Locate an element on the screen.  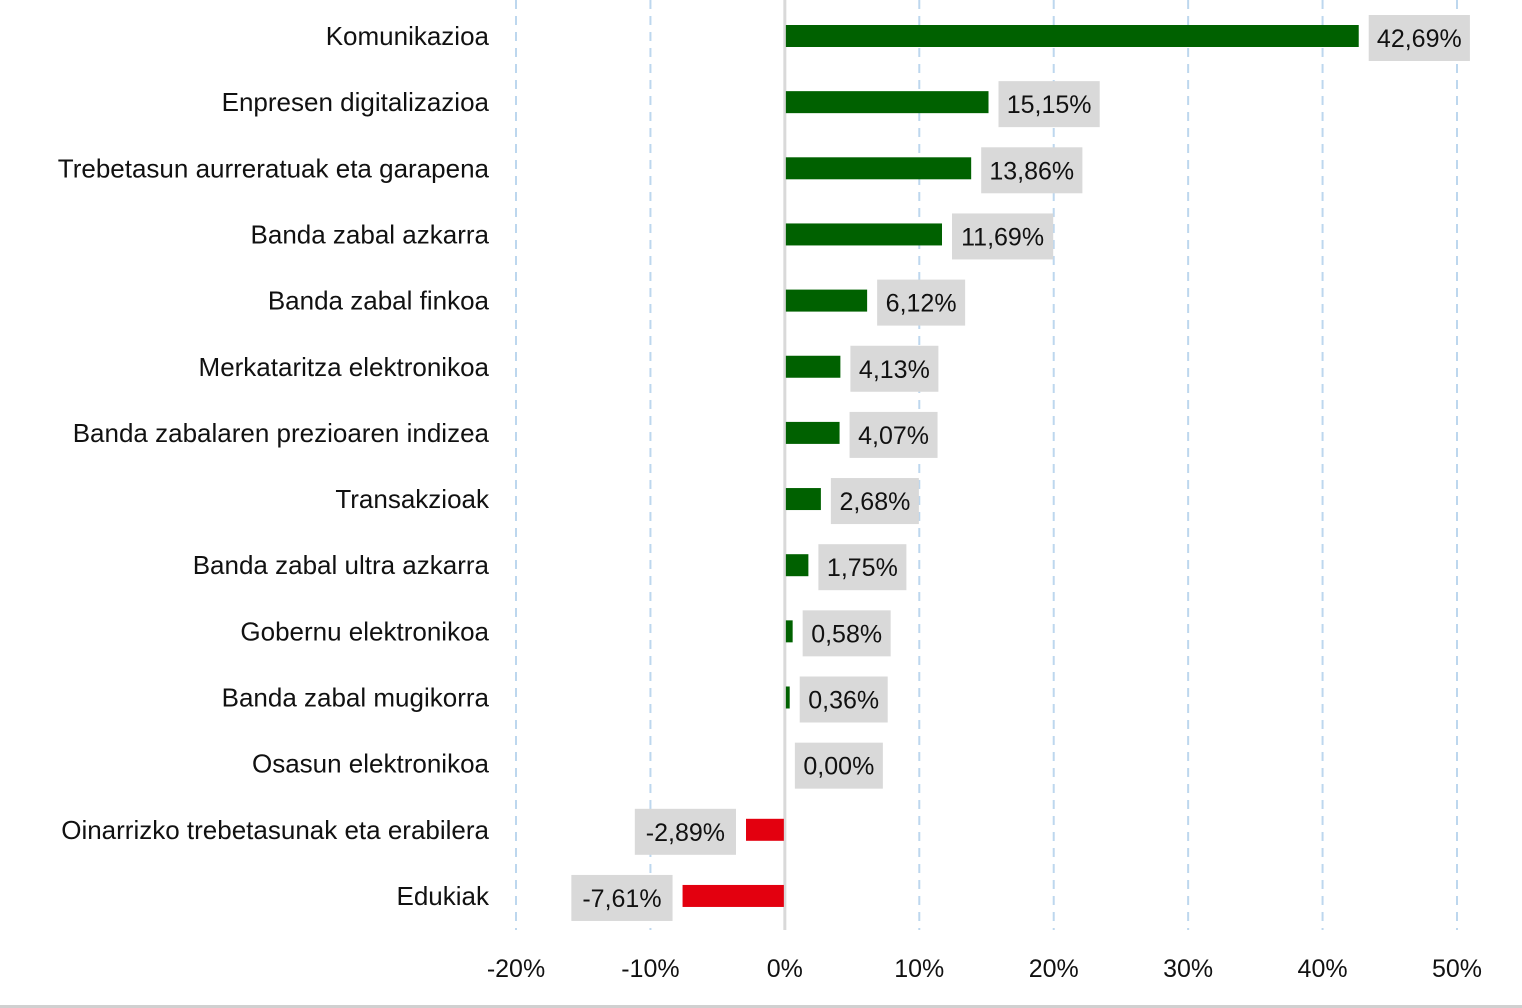
data-label: 0,36% is located at coordinates (843, 701).